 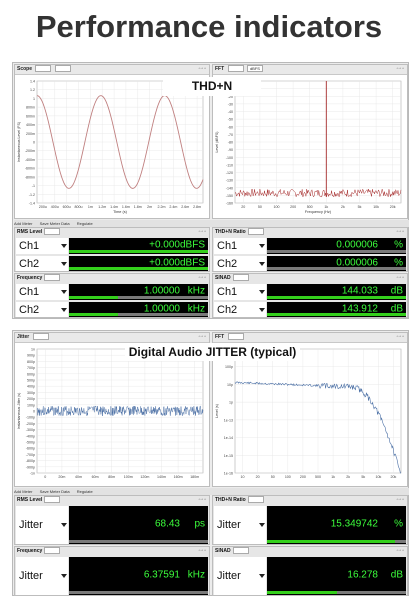 What do you see at coordinates (229, 196) in the screenshot?
I see `y-tick-label: -150` at bounding box center [229, 196].